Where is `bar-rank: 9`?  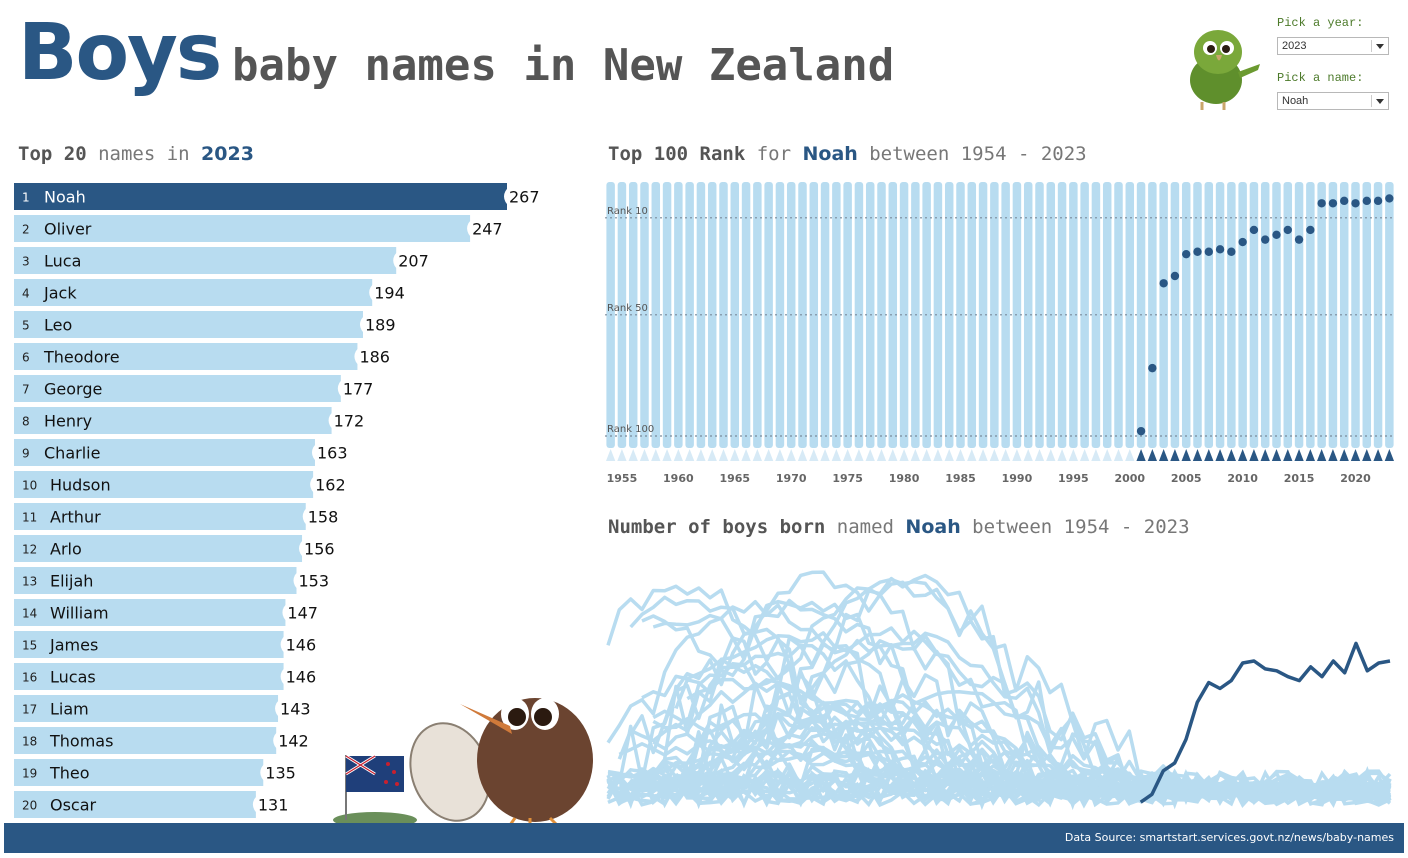
bar-rank: 9 is located at coordinates (26, 454).